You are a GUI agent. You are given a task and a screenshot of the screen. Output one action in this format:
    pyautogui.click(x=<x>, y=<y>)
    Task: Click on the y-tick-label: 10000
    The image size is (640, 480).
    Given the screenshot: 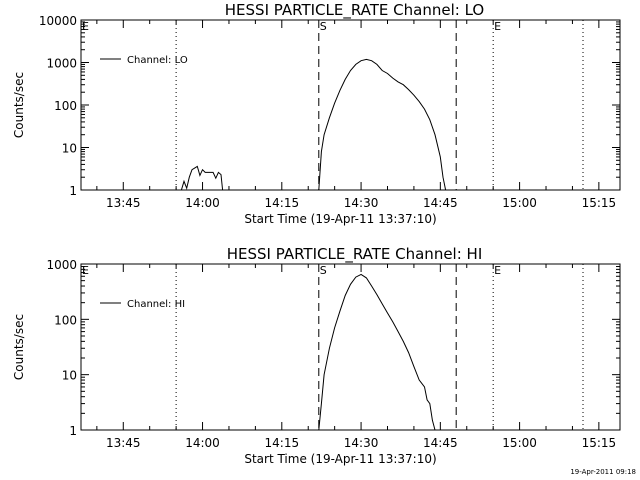 What is the action you would take?
    pyautogui.click(x=58, y=21)
    